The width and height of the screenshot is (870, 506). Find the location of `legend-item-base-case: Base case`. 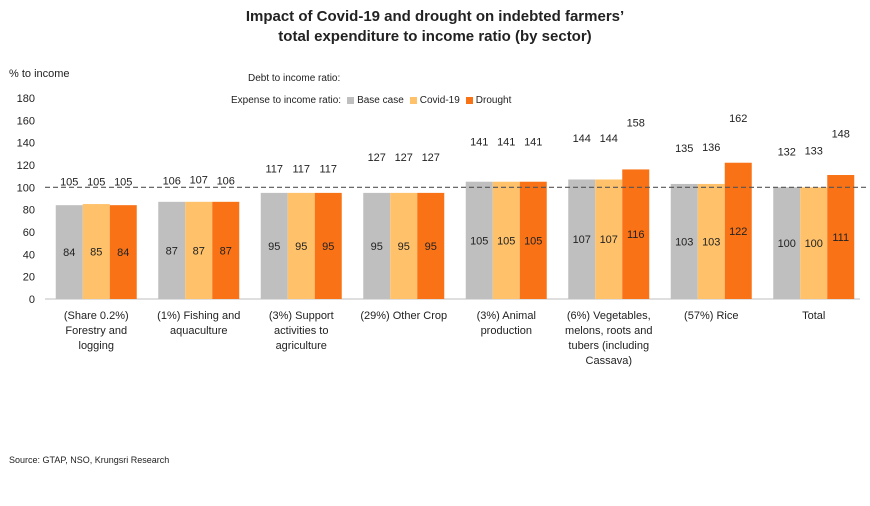

legend-item-base-case: Base case is located at coordinates (375, 100).